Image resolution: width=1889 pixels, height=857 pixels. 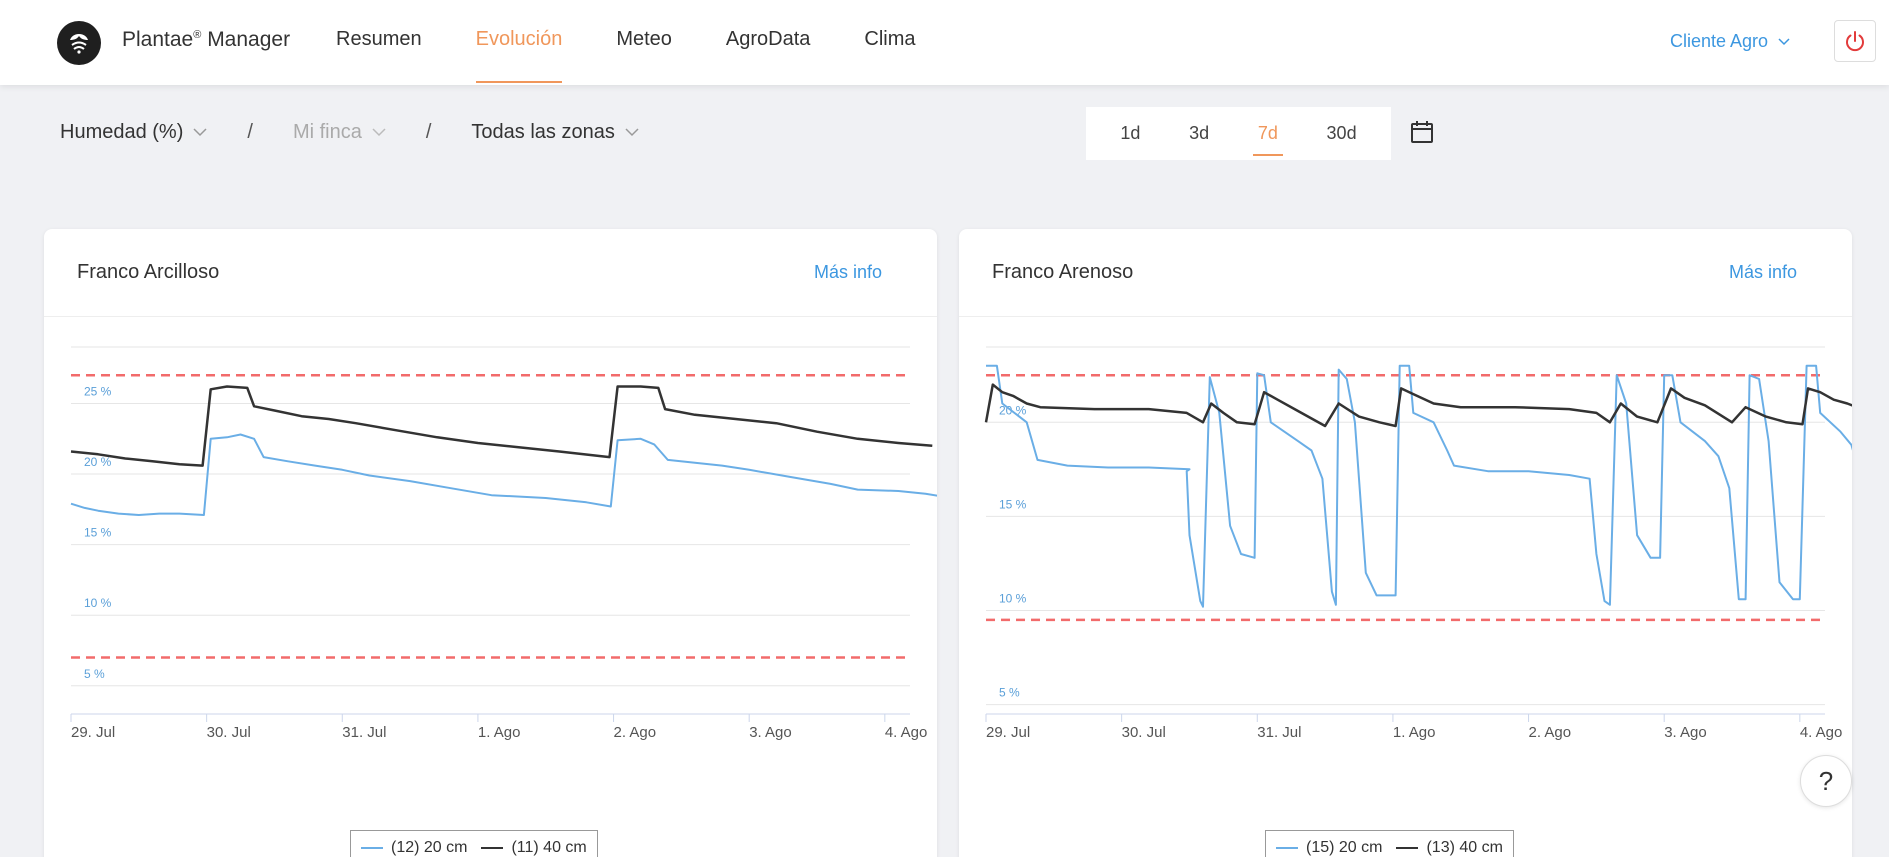 I want to click on metric-filter: Humedad (%), so click(x=133, y=132).